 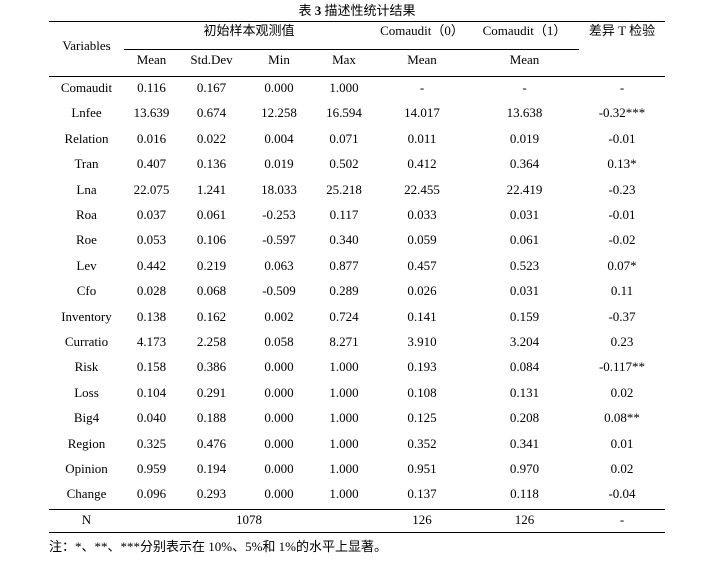 What do you see at coordinates (151, 59) in the screenshot?
I see `header-mean: Mean` at bounding box center [151, 59].